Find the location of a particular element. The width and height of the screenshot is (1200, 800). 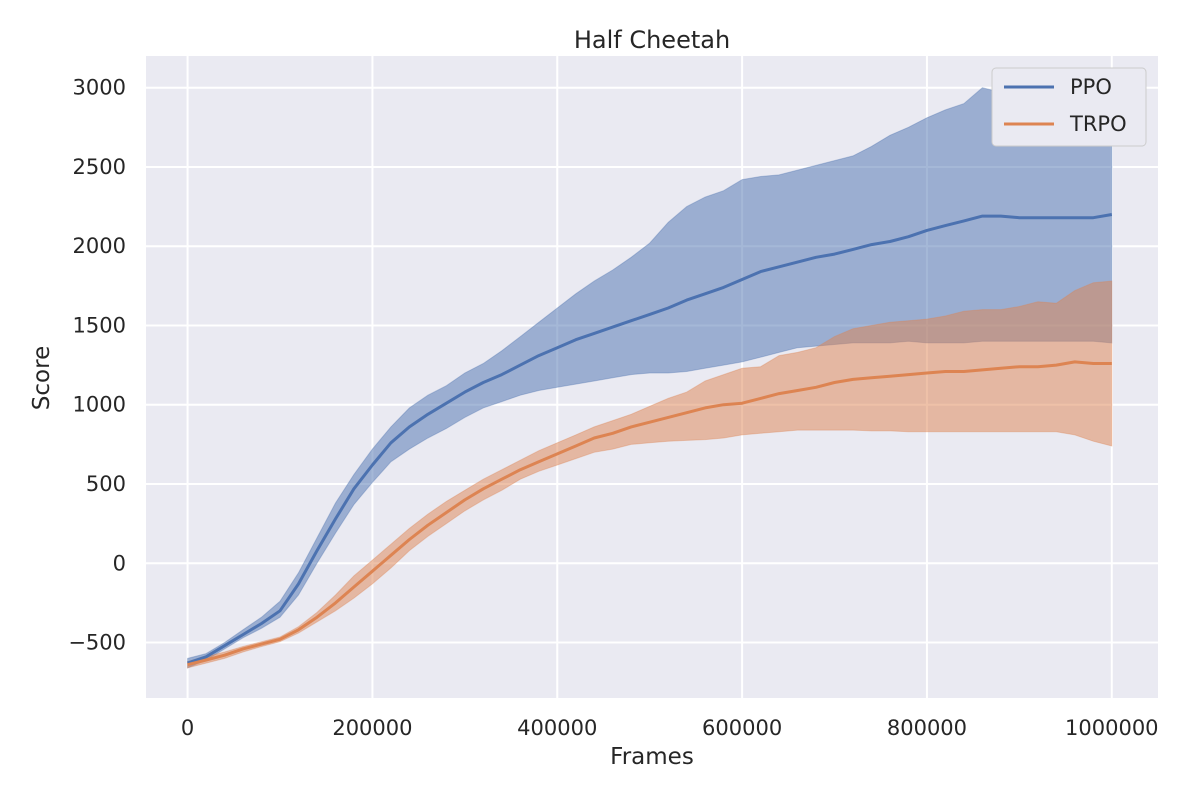

y-tick-label: 500 is located at coordinates (106, 484).